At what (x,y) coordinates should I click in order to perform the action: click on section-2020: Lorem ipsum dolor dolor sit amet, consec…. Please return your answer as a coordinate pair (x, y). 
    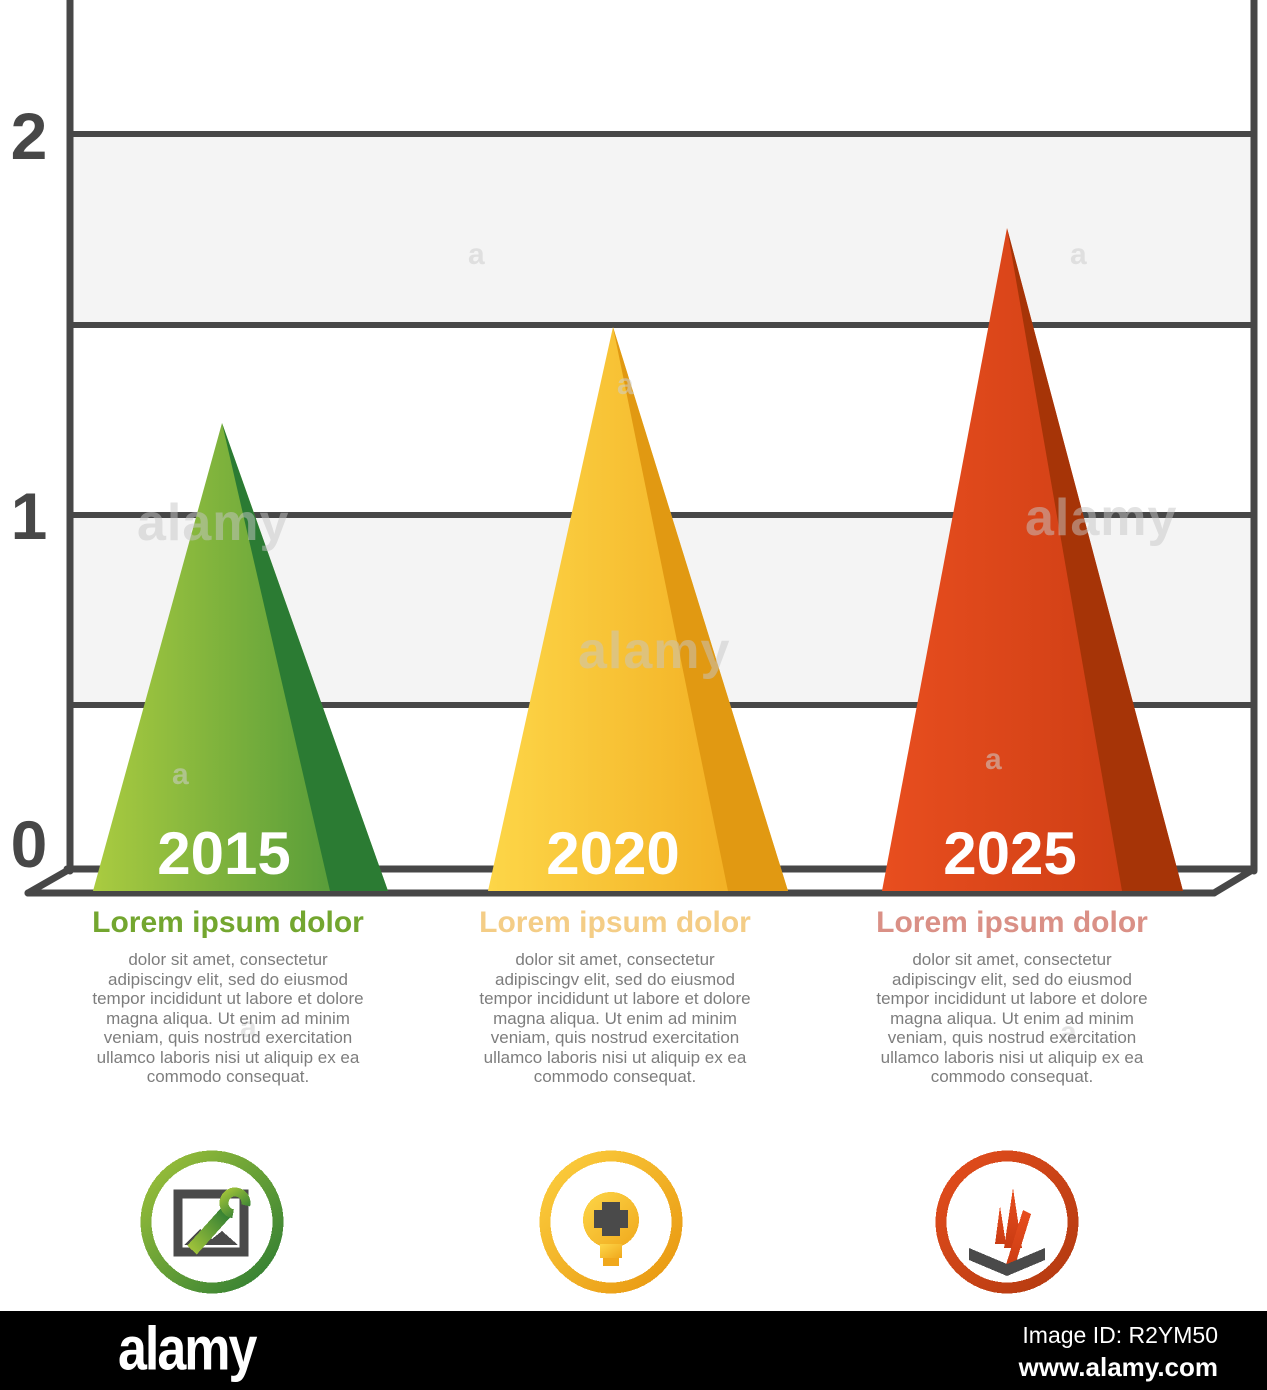
    Looking at the image, I should click on (615, 996).